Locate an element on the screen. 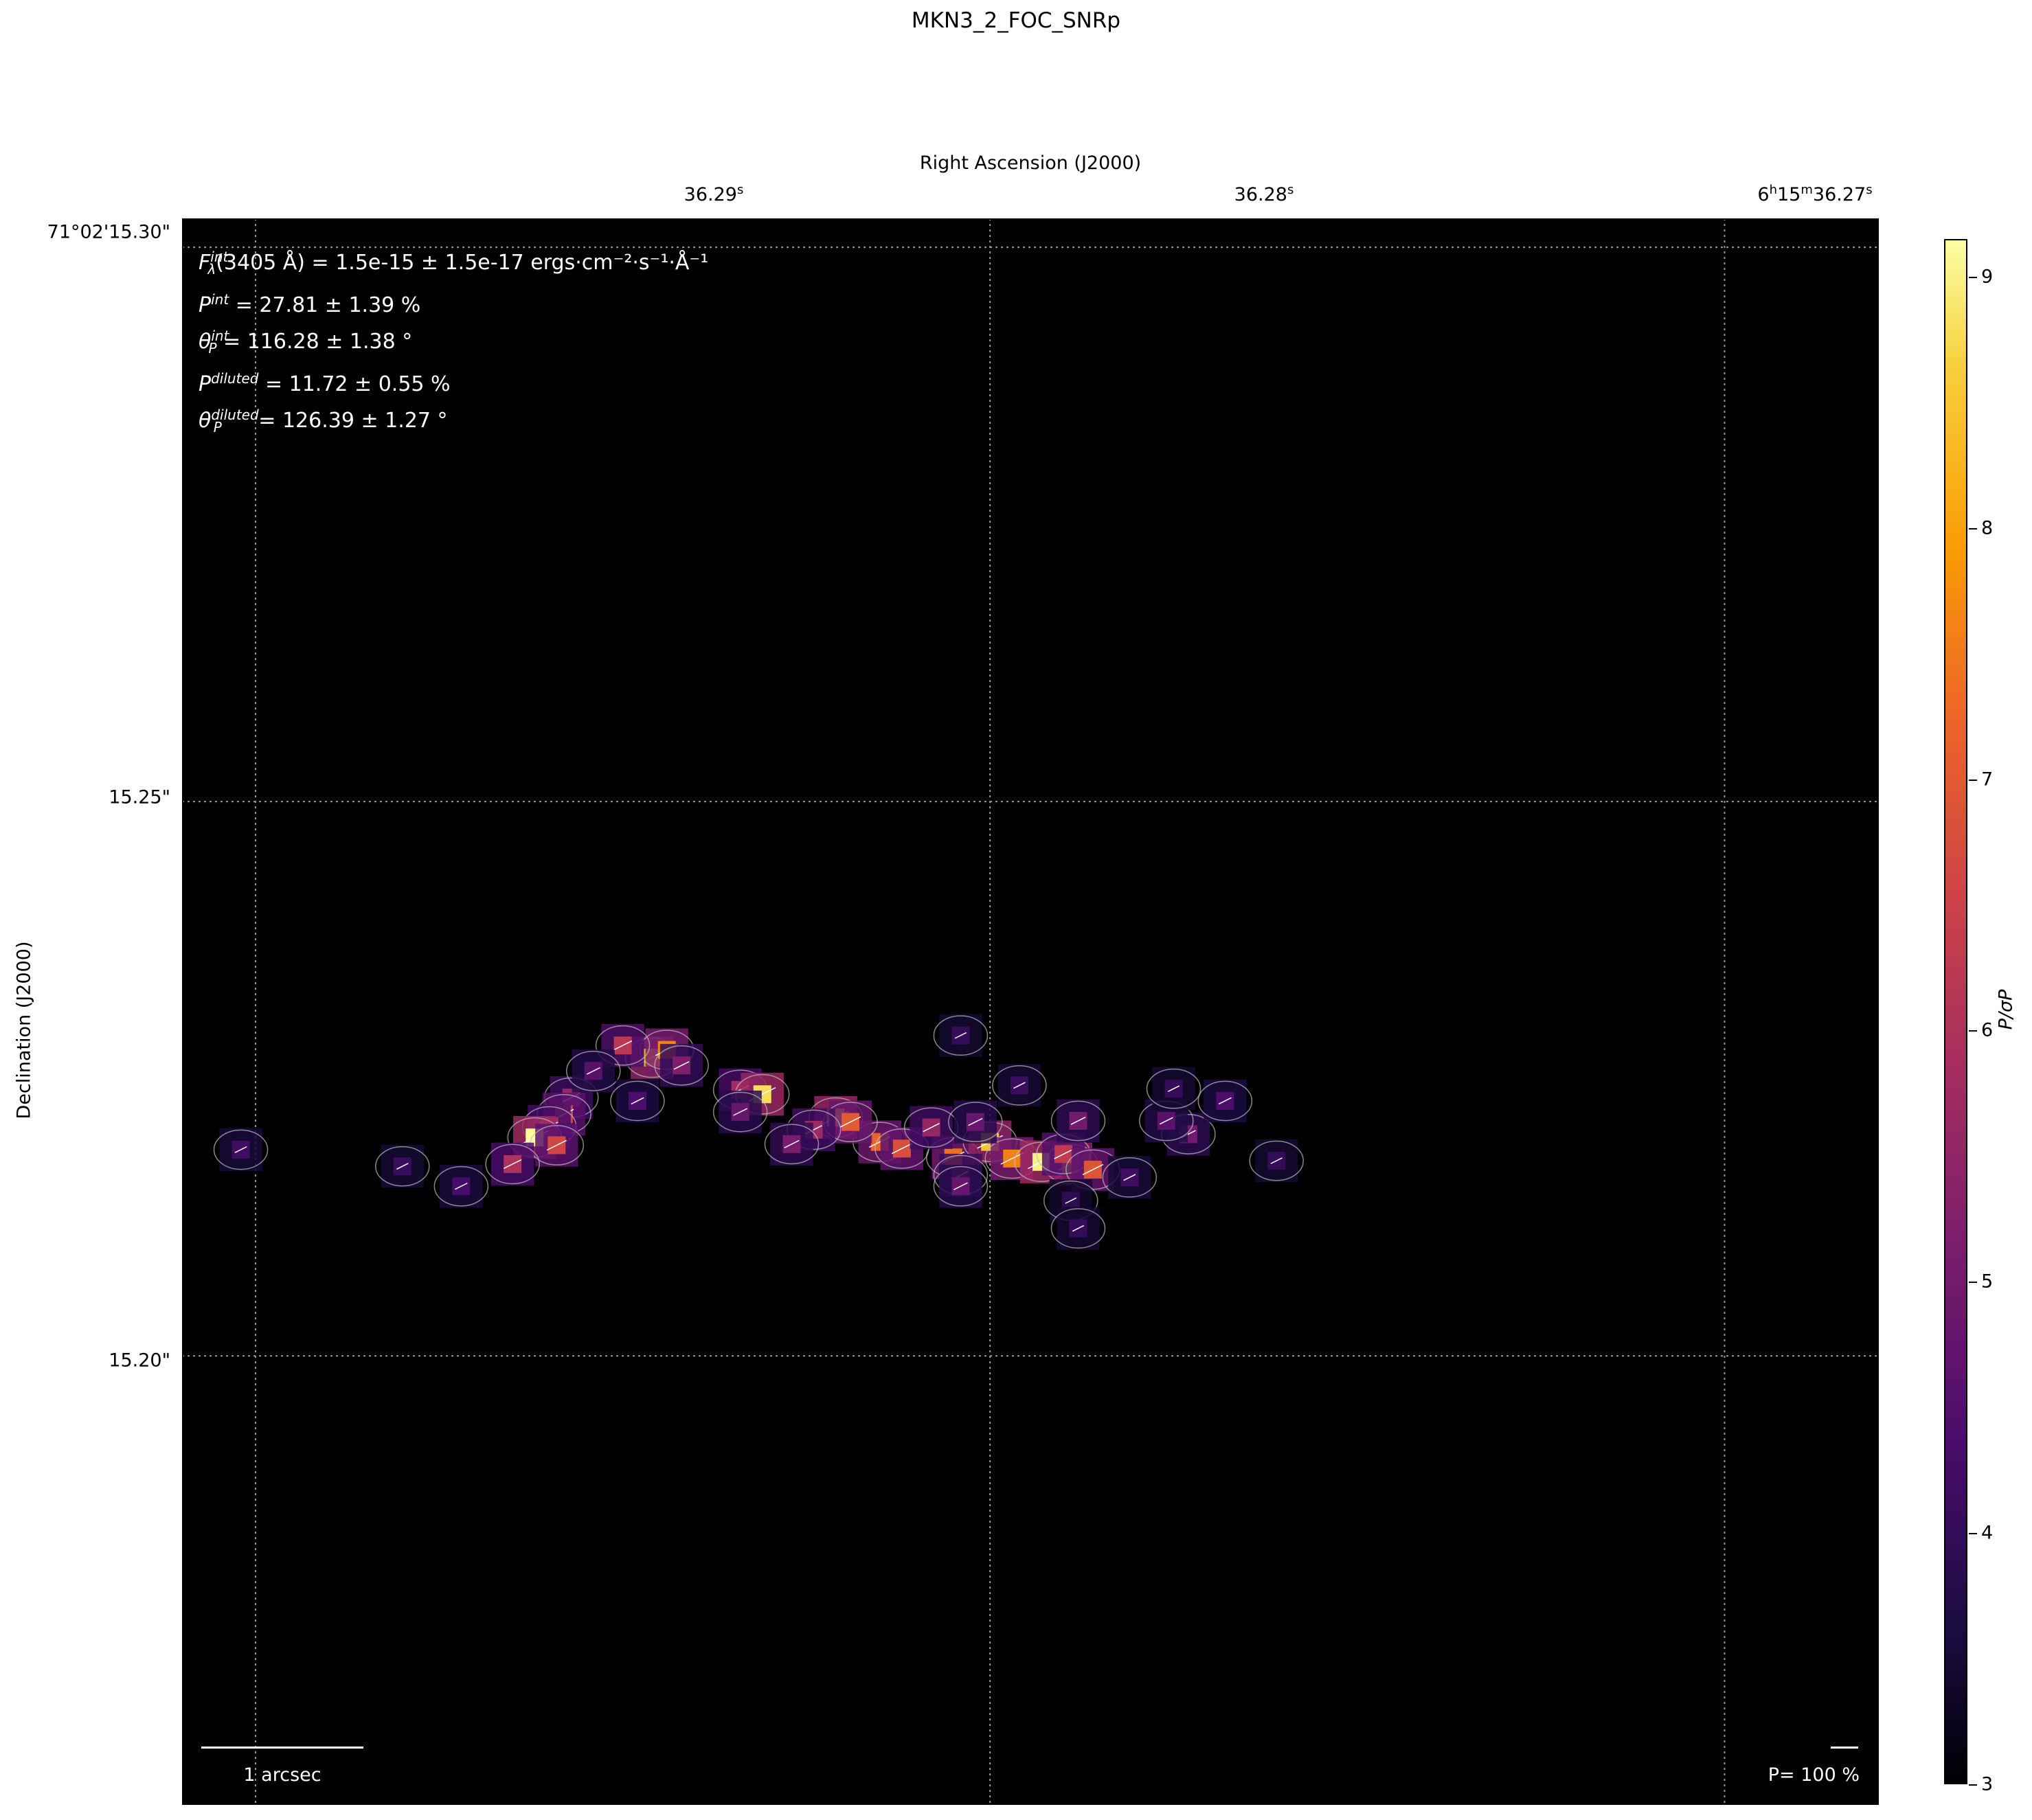 The width and height of the screenshot is (2032, 1820). colorbar-tick-label: 4 is located at coordinates (1987, 1533).